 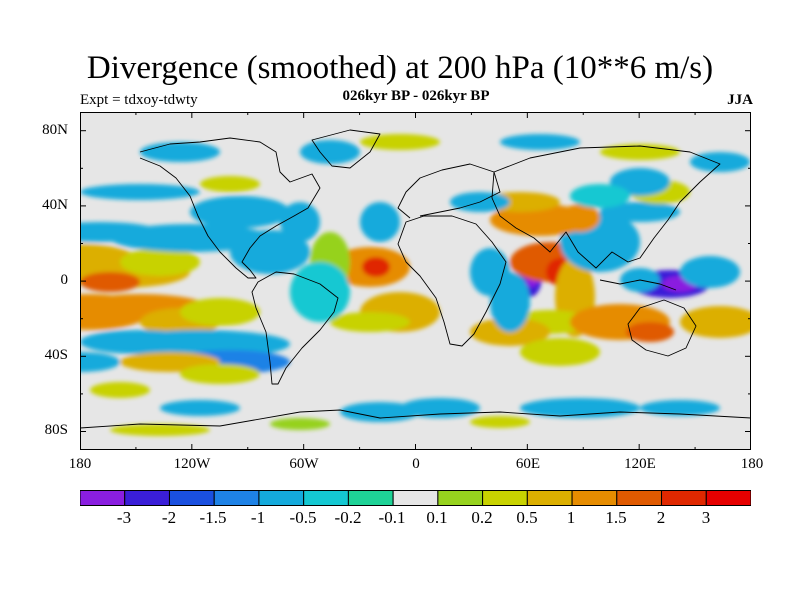 I want to click on colorbar-label: -1.5, so click(x=213, y=517).